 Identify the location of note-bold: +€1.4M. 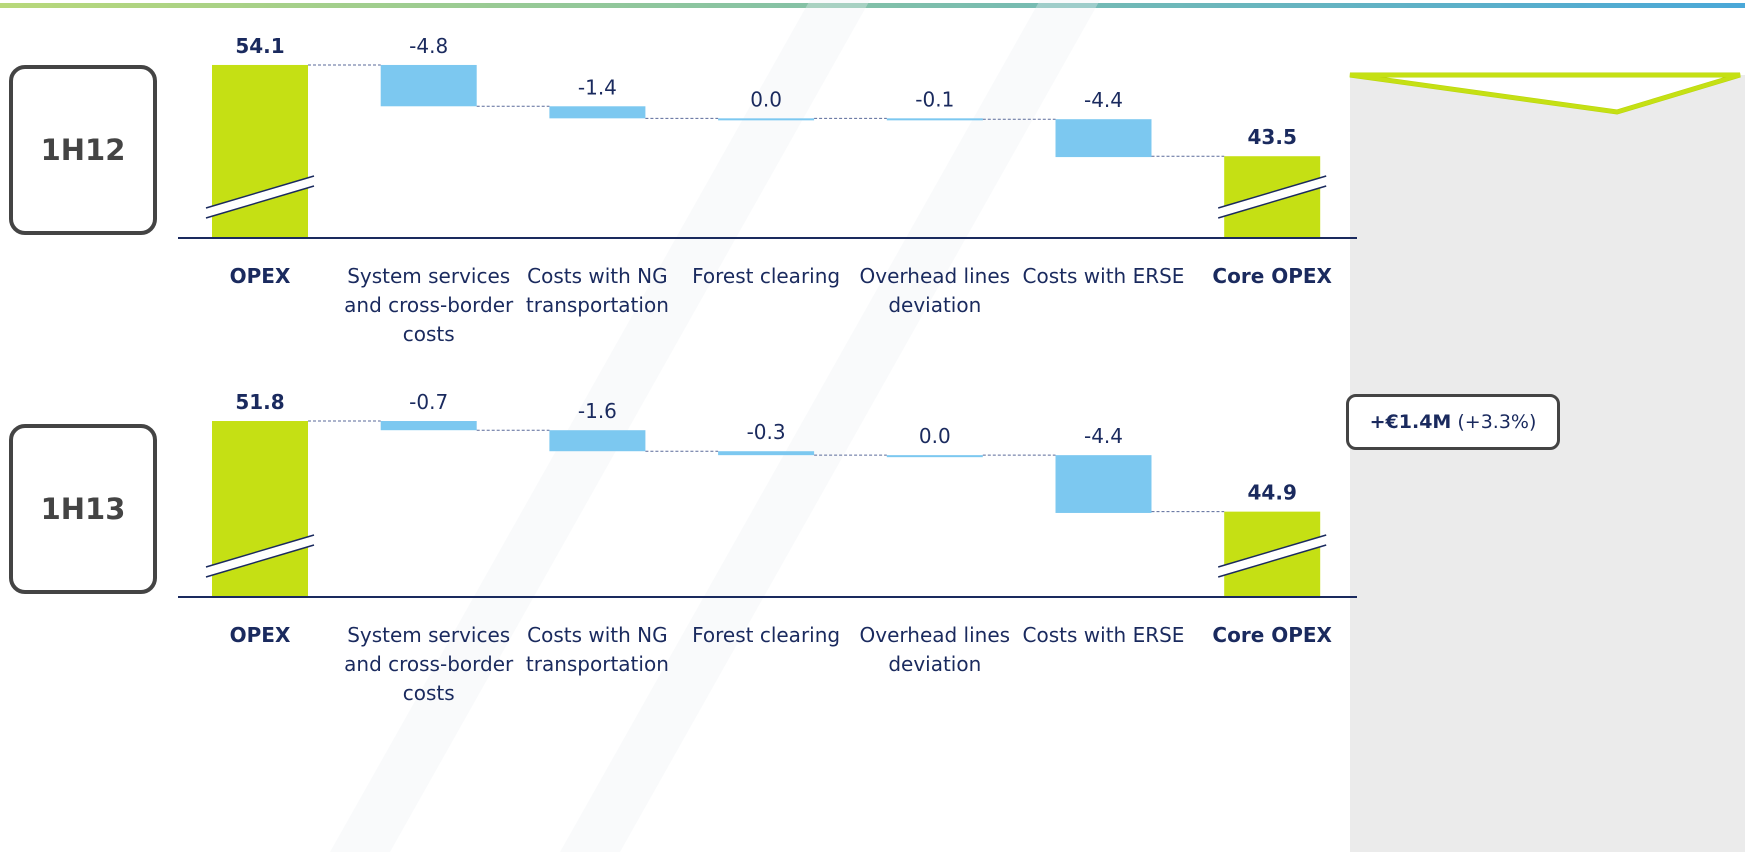
(1410, 422).